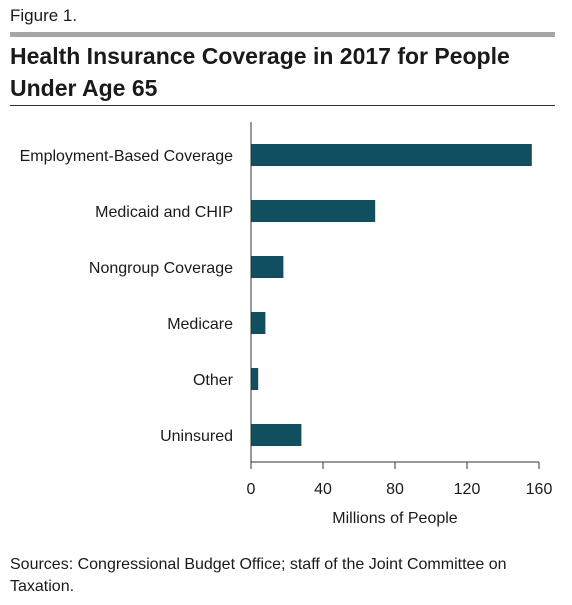 The image size is (572, 605). Describe the element at coordinates (161, 268) in the screenshot. I see `category-label: Nongroup Coverage` at that location.